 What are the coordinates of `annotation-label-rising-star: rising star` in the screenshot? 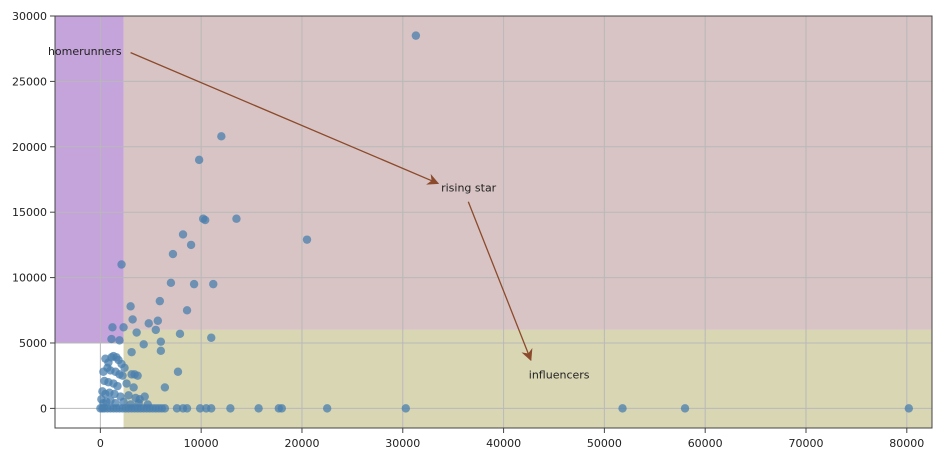 It's located at (469, 187).